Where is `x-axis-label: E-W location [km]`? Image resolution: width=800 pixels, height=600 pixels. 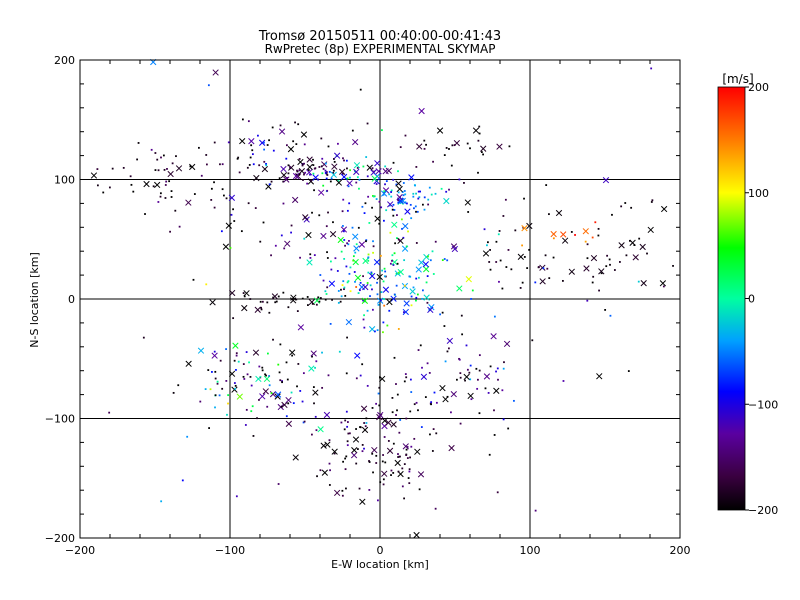
x-axis-label: E-W location [km] is located at coordinates (380, 564).